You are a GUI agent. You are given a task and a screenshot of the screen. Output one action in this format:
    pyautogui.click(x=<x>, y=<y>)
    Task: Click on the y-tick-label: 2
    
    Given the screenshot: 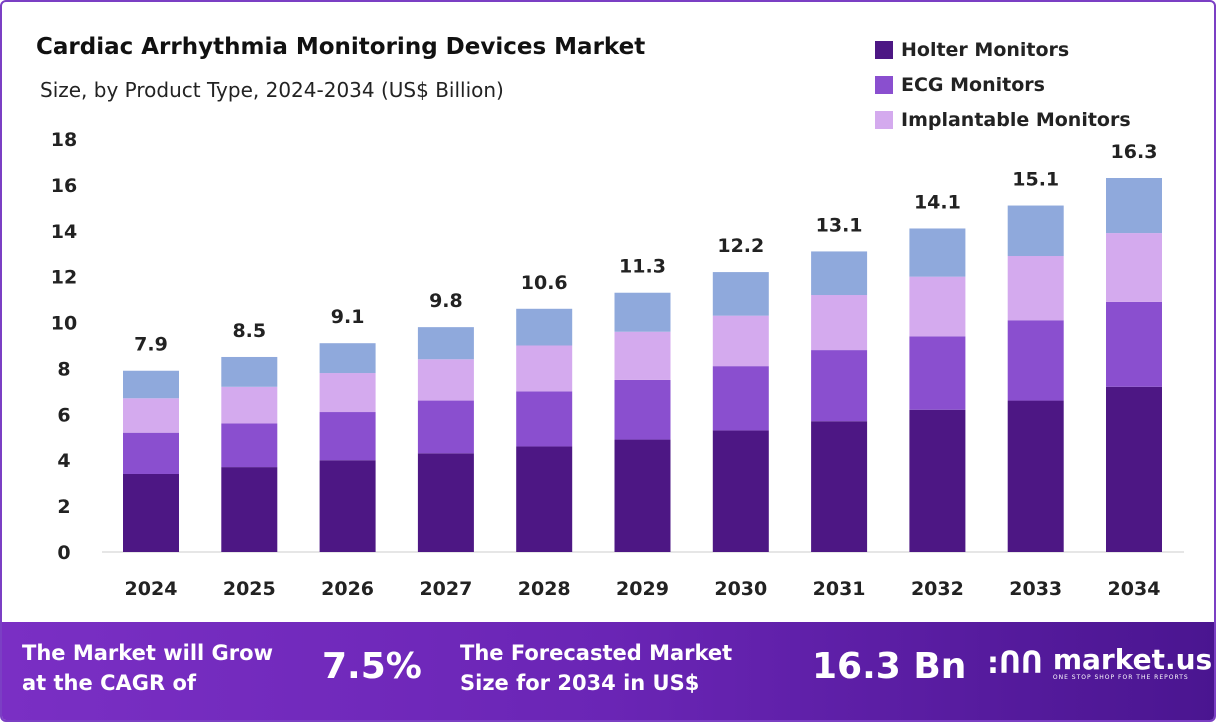 What is the action you would take?
    pyautogui.click(x=63, y=507)
    